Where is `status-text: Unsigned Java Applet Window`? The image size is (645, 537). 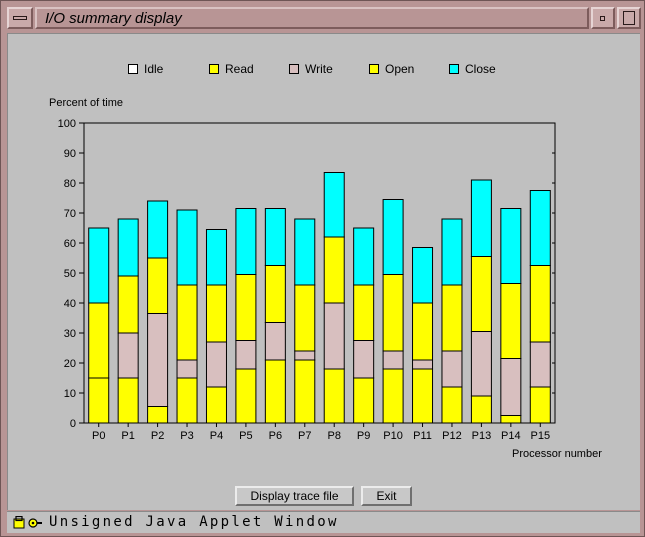
status-text: Unsigned Java Applet Window is located at coordinates (194, 522).